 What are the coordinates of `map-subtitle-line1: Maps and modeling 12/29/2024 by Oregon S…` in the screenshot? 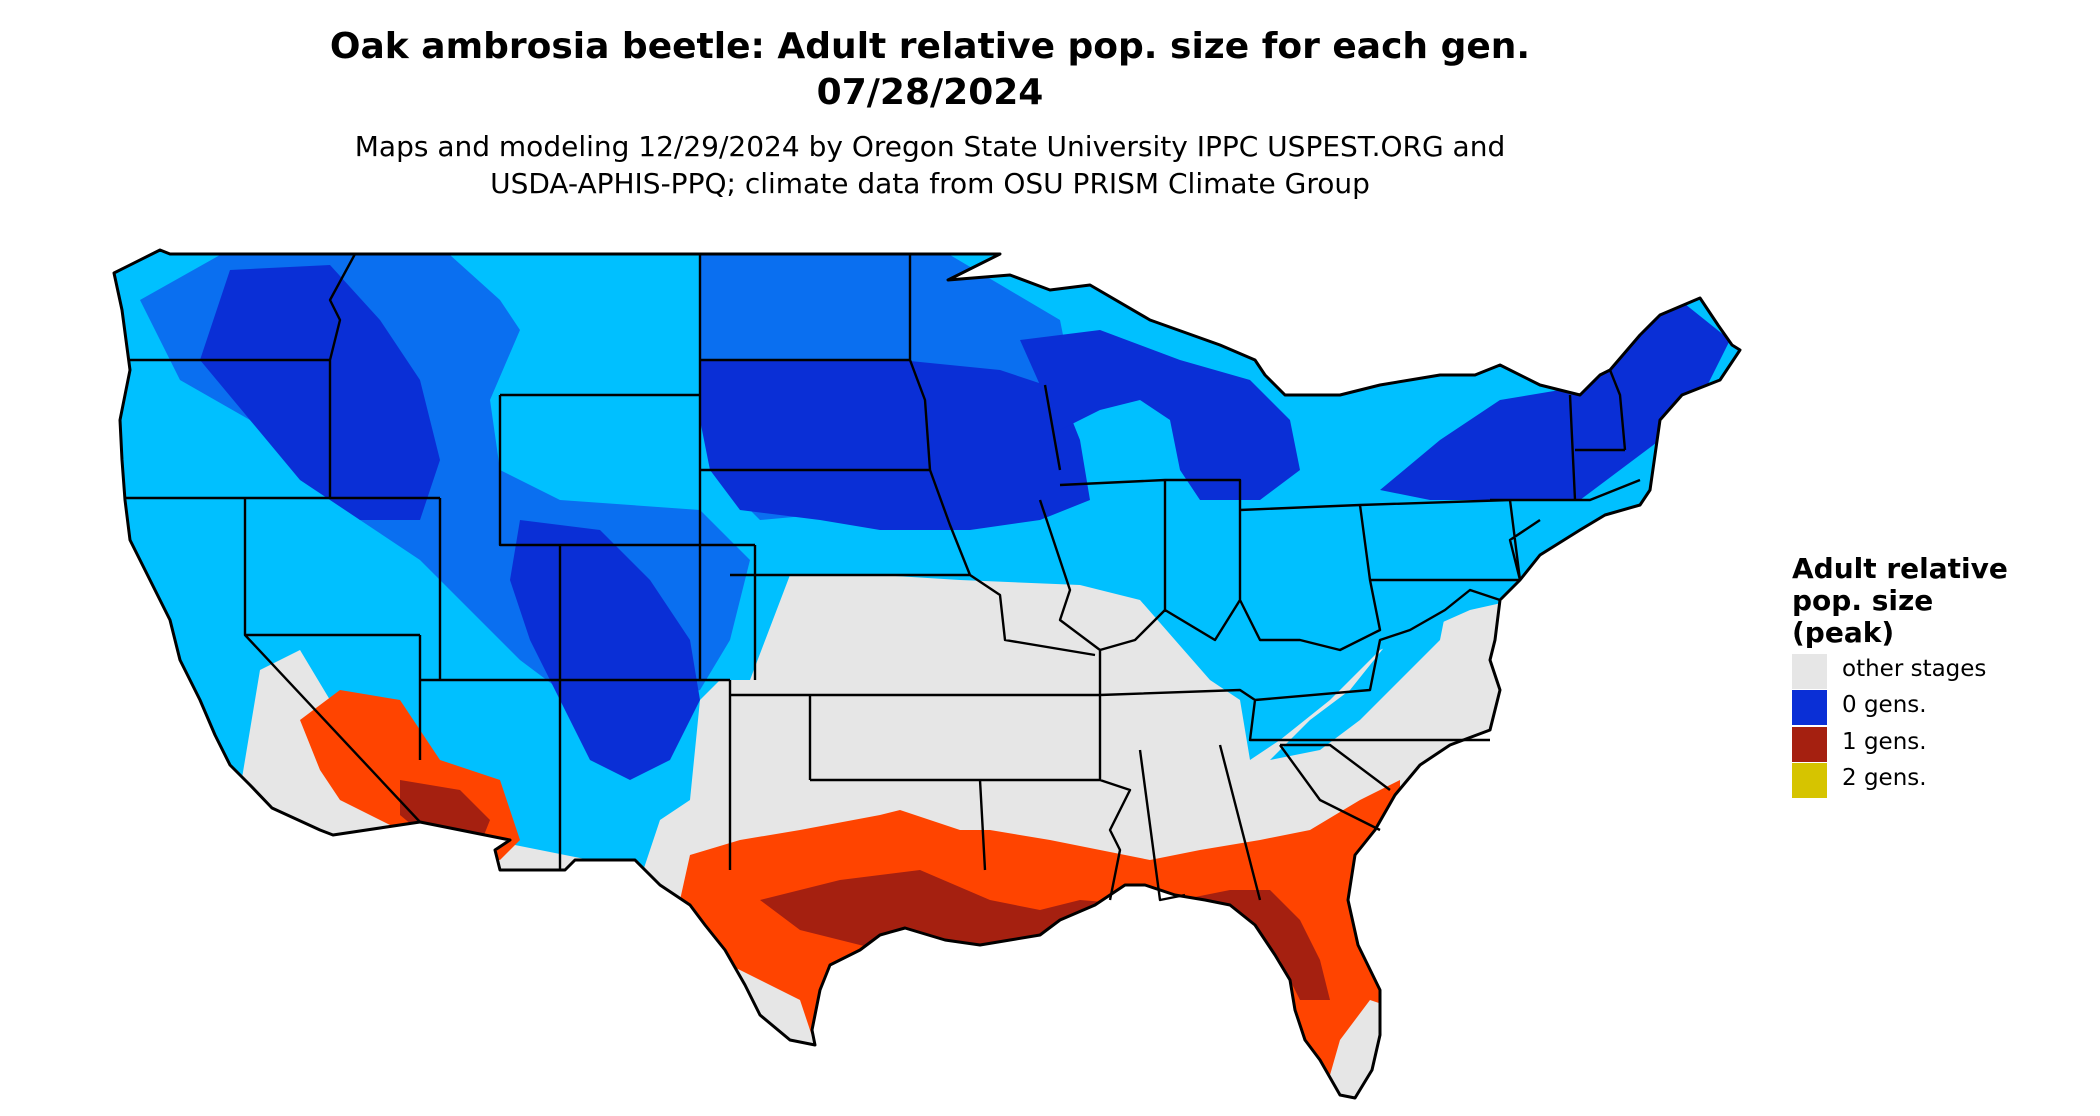 It's located at (930, 146).